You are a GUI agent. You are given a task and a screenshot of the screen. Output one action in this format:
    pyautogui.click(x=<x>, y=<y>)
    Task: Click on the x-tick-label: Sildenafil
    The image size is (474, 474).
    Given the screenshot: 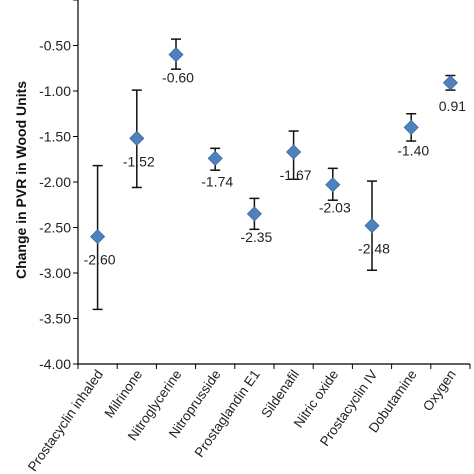 What is the action you would take?
    pyautogui.click(x=280, y=393)
    